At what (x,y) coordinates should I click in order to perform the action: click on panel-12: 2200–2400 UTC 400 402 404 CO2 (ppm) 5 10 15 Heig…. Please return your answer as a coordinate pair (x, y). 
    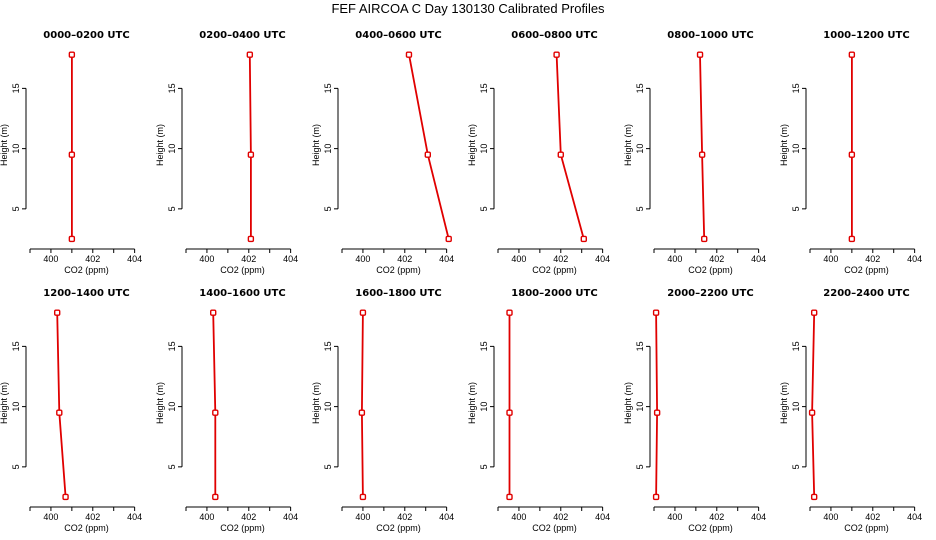
    Looking at the image, I should click on (850, 410).